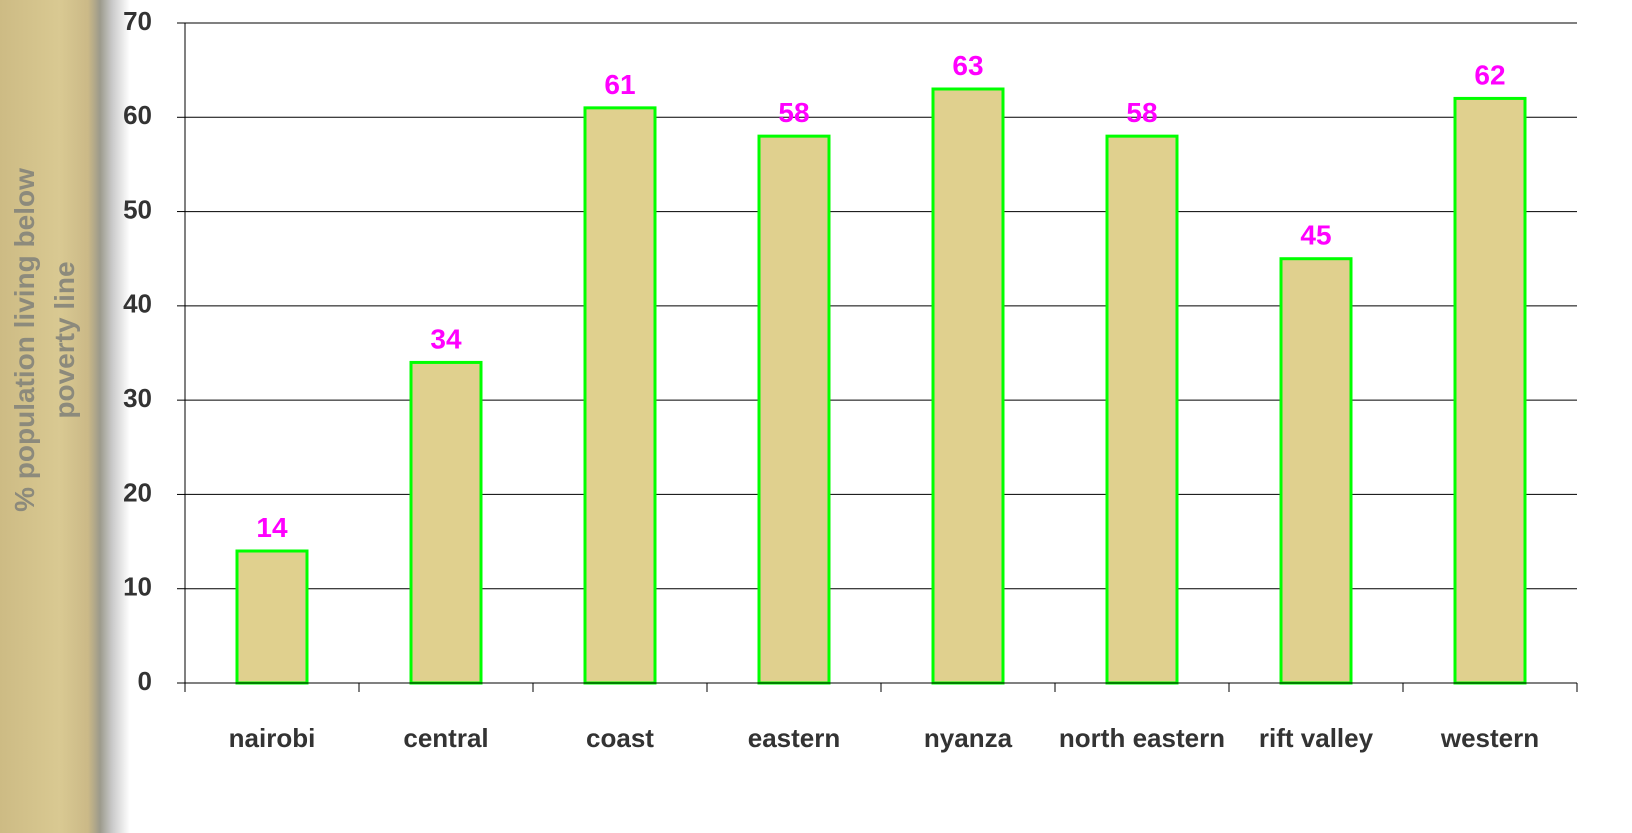 The image size is (1632, 833). I want to click on x-tick-label: nairobi, so click(272, 738).